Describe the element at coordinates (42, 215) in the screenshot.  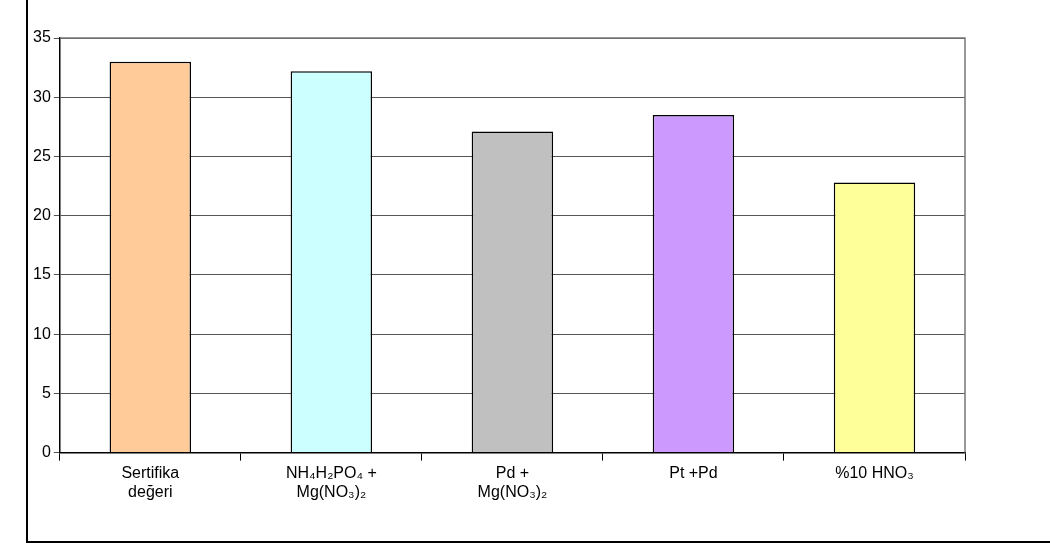
I see `y-tick-label: 20` at that location.